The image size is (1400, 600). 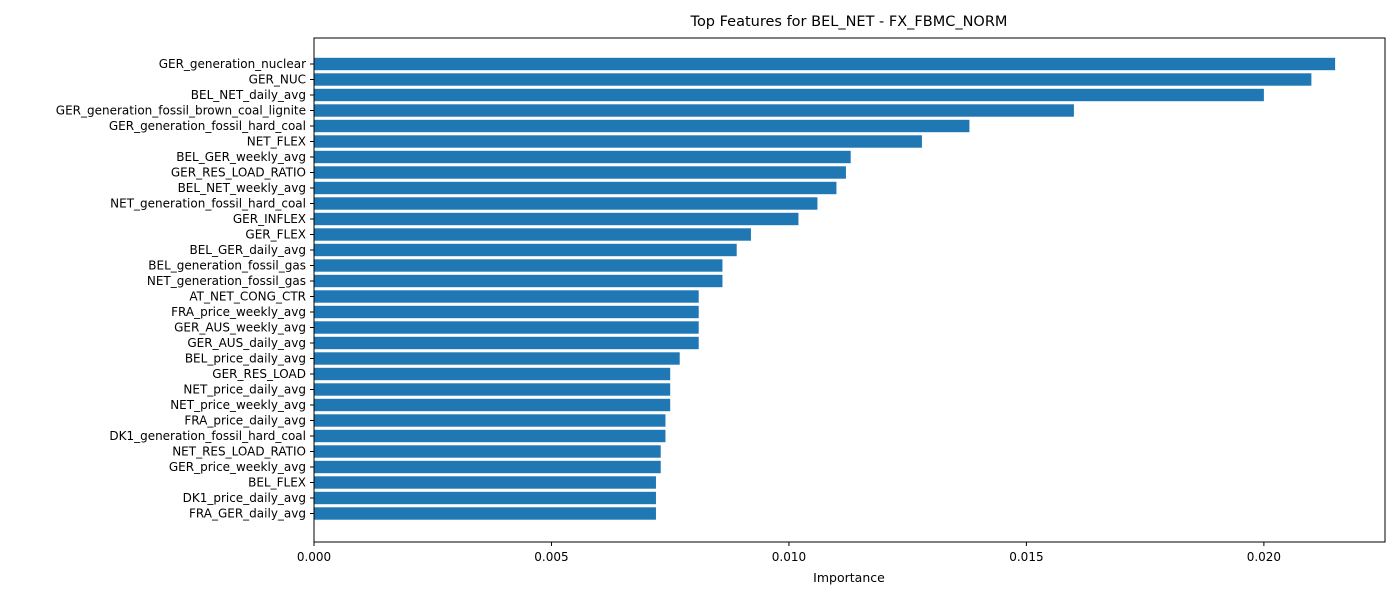 What do you see at coordinates (277, 80) in the screenshot?
I see `y-tick-label: GER_NUC` at bounding box center [277, 80].